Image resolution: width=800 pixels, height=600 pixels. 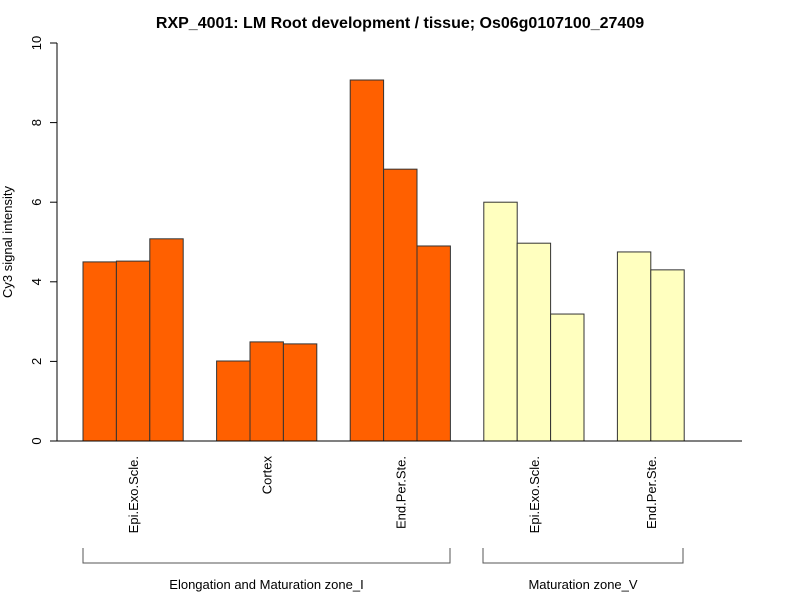 What do you see at coordinates (7, 242) in the screenshot?
I see `y-axis-label: Cy3 signal intensity` at bounding box center [7, 242].